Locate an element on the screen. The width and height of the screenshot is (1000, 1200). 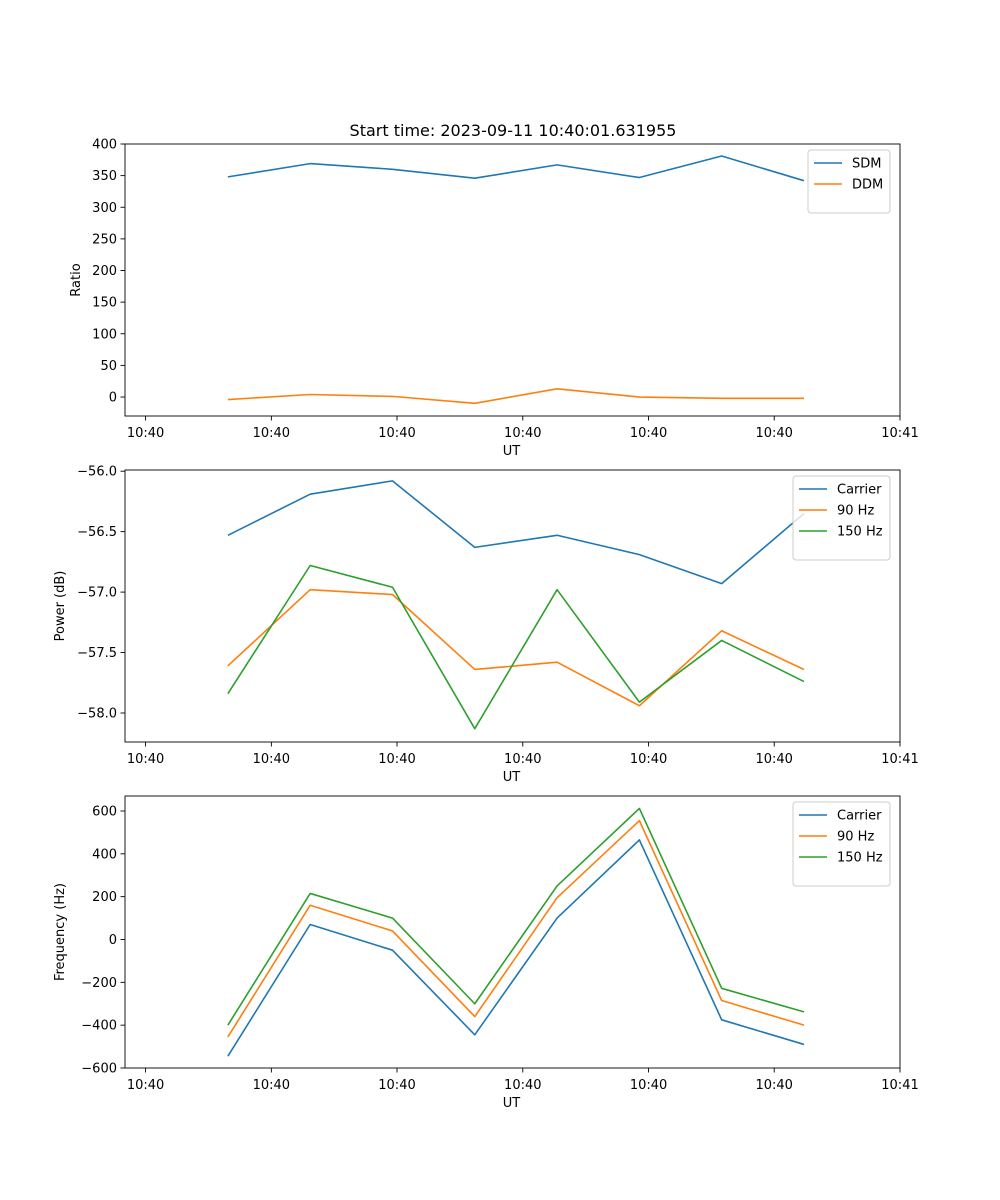
power-legend-label: 90 Hz is located at coordinates (855, 511).